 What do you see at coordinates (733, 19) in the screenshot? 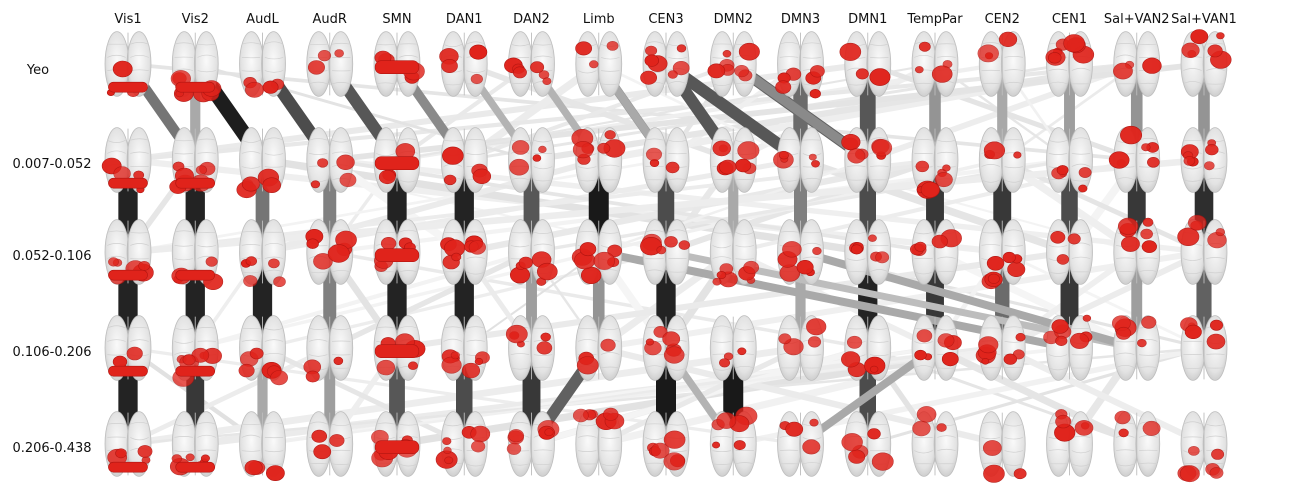
I see `column-label: DMN2` at bounding box center [733, 19].